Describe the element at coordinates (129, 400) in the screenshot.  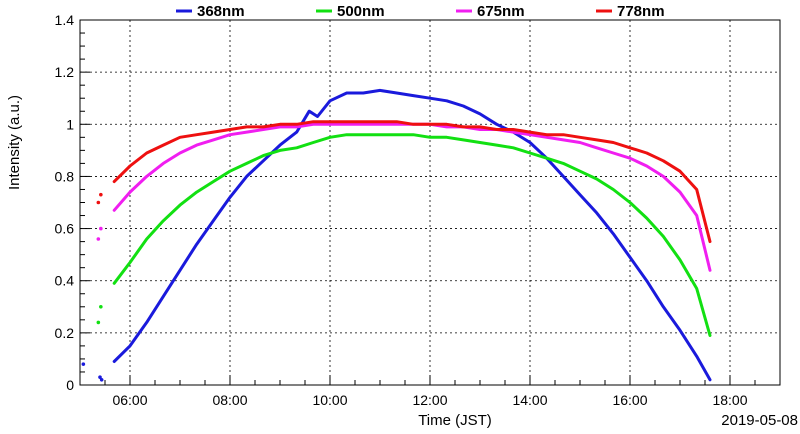
I see `x-tick-label: 06:00` at that location.